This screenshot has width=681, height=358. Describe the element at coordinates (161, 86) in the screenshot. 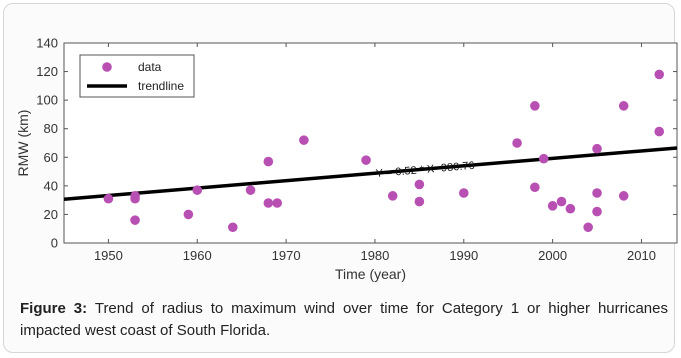

I see `legend-label-trendline: trendline` at that location.